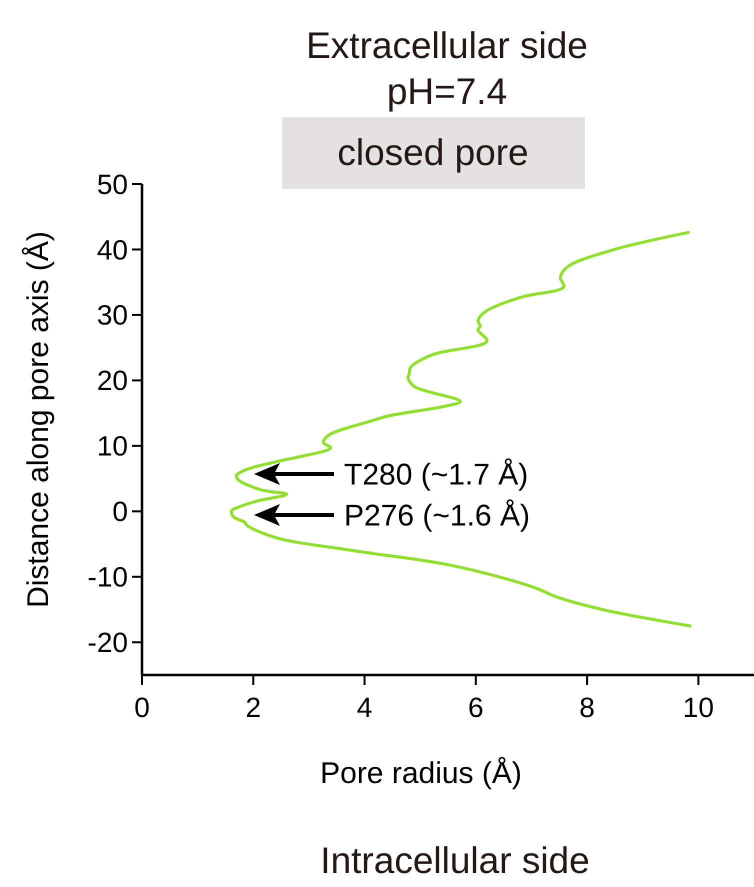 The height and width of the screenshot is (887, 754). What do you see at coordinates (38, 419) in the screenshot?
I see `y-axis-title: Distance along pore axis (Å)` at bounding box center [38, 419].